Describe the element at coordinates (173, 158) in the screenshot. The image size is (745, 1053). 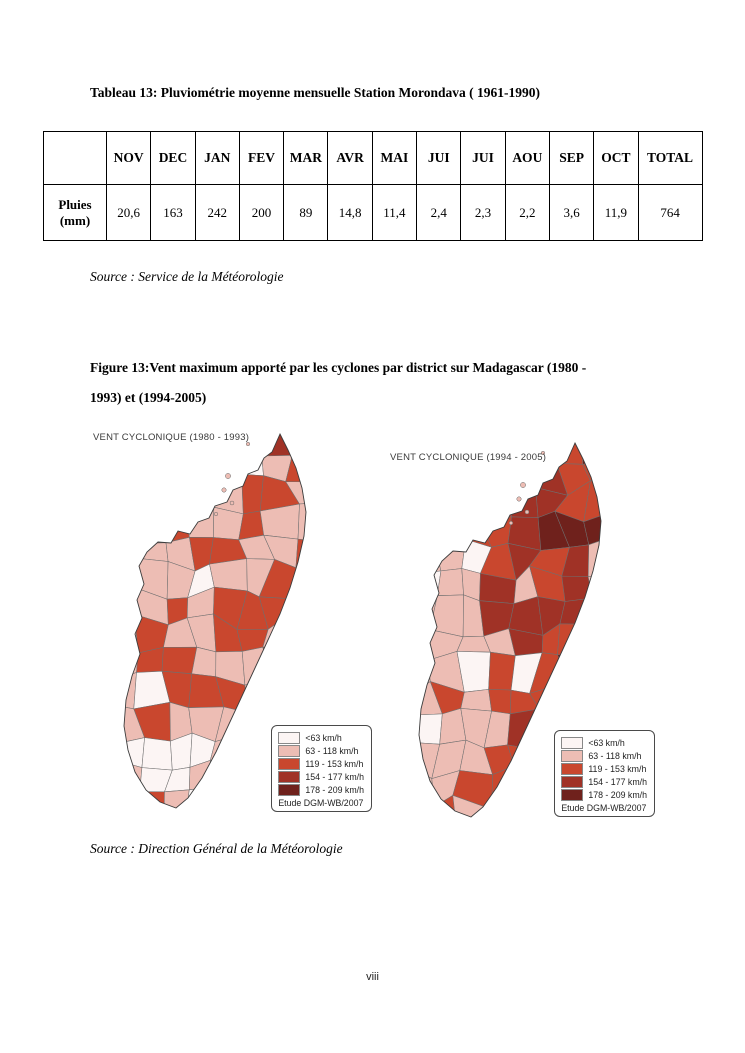
I see `table-col-header: DEC` at that location.